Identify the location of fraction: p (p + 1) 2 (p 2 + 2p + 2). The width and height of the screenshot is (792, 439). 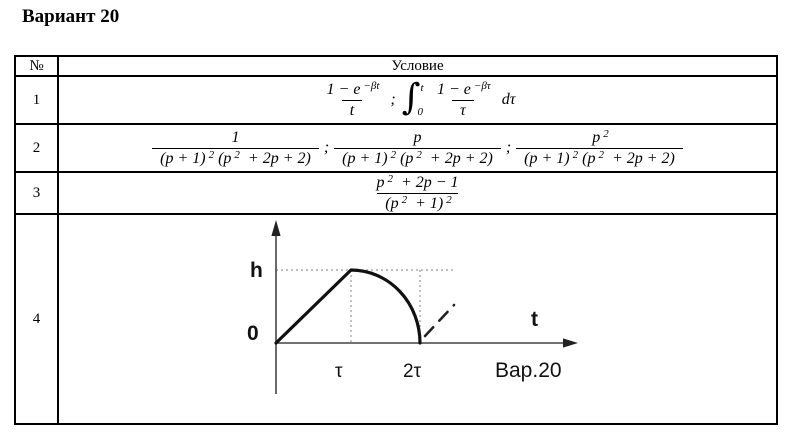
(417, 148).